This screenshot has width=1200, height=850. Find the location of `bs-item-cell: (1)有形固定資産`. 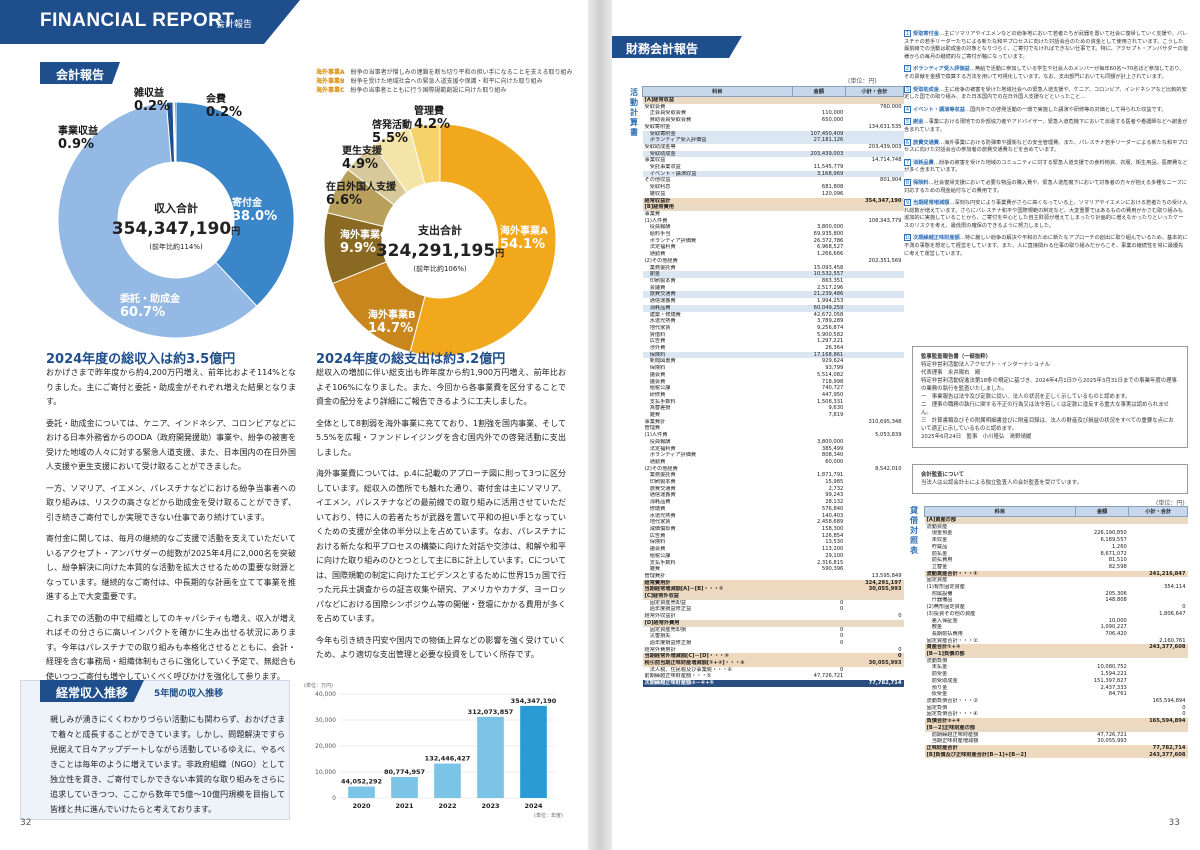

bs-item-cell: (1)有形固定資産 is located at coordinates (945, 587).